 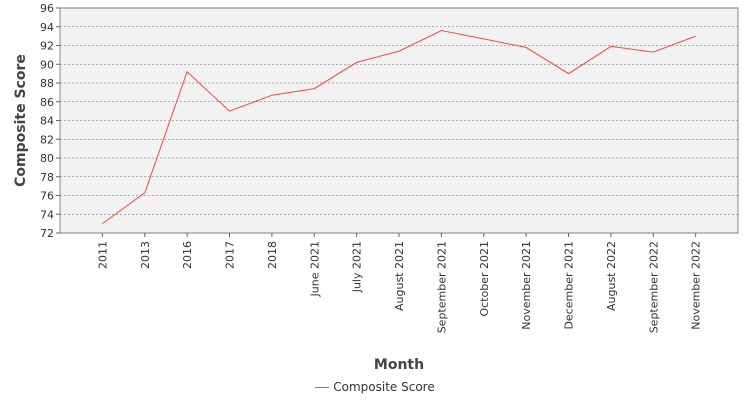 I want to click on legend-label-composite-score: Composite Score, so click(x=384, y=387).